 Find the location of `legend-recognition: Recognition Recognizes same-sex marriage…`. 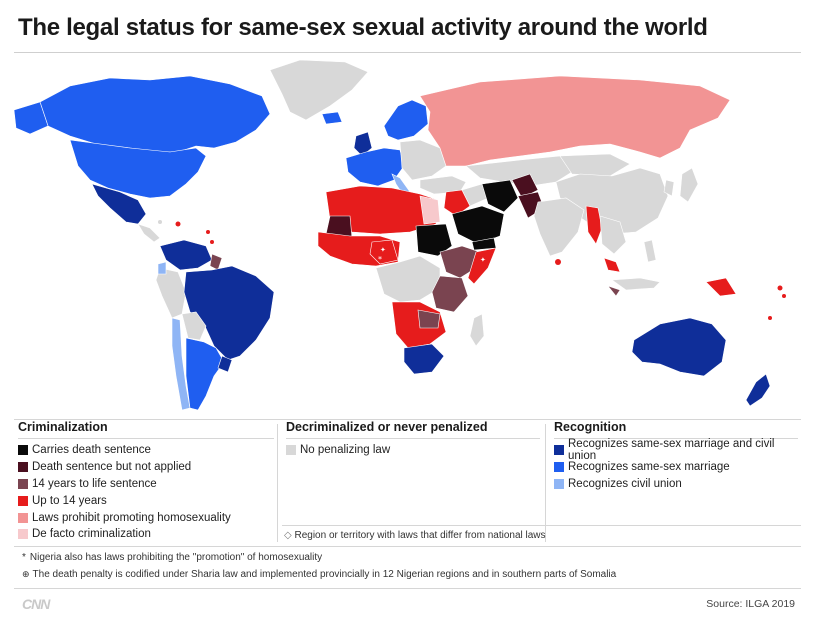

legend-recognition: Recognition Recognizes same-sex marriage… is located at coordinates (676, 456).